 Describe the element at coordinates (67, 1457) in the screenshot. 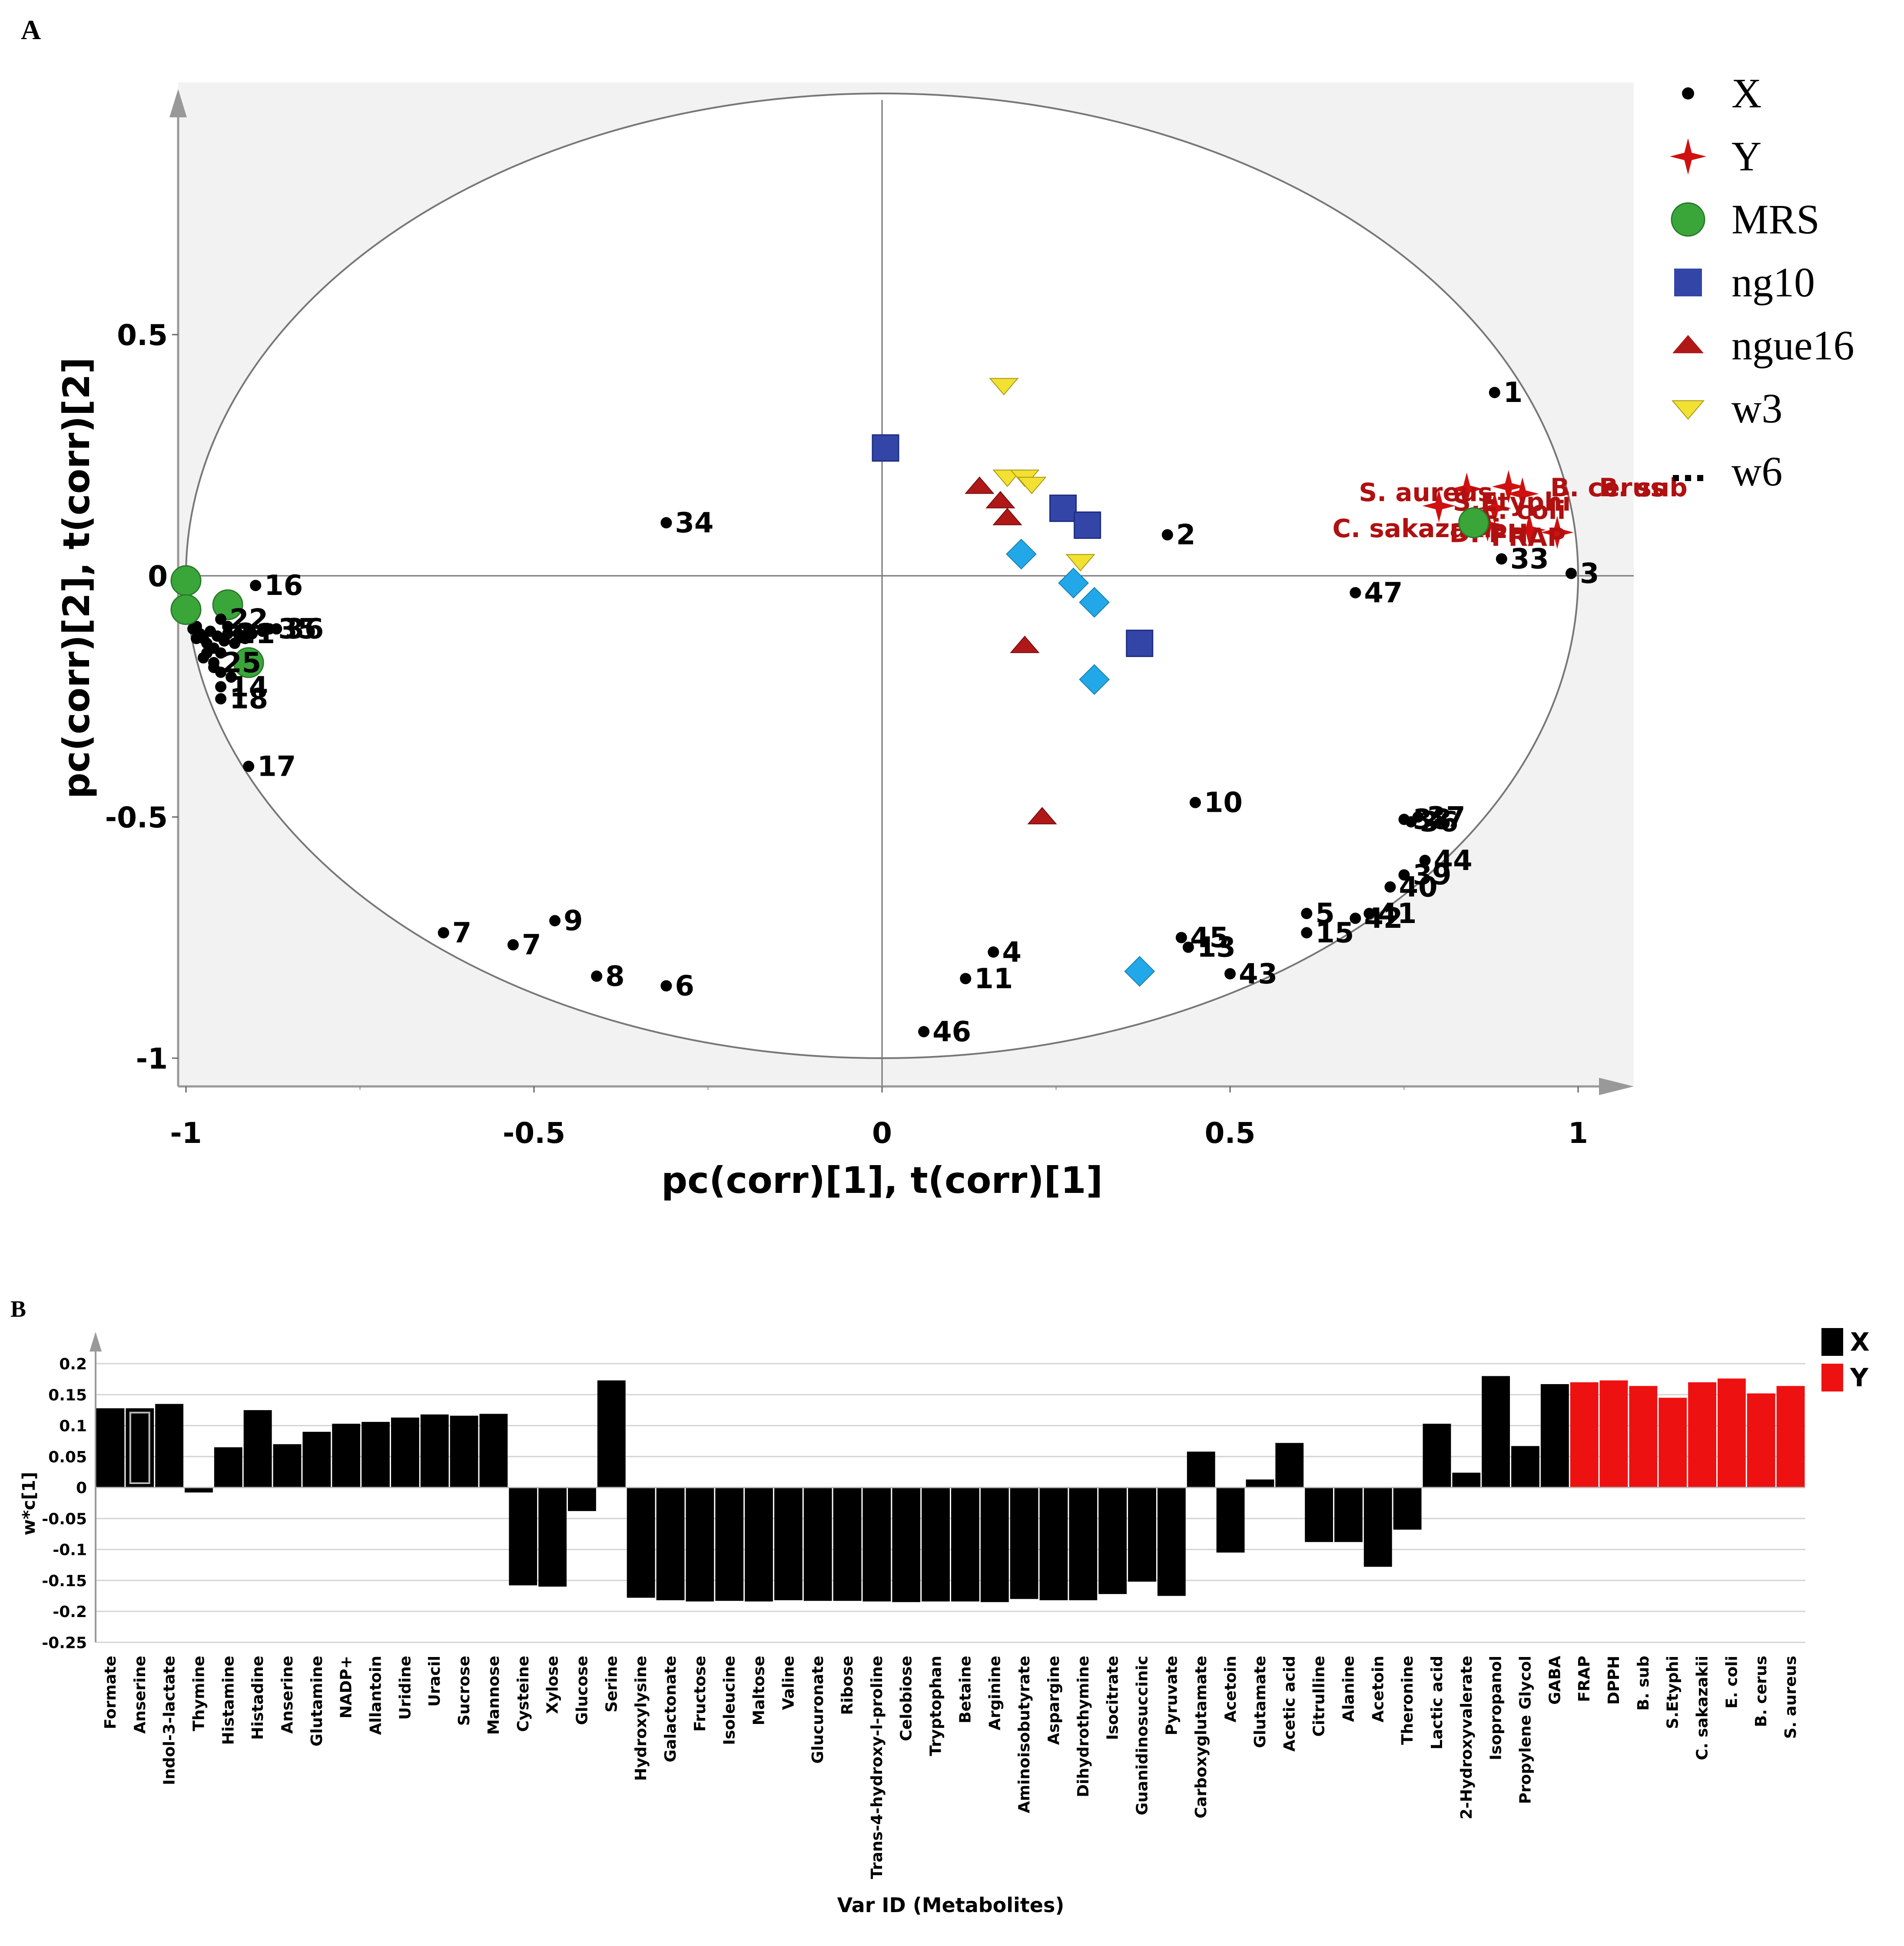

I see `bar-y-tick-label: 0.05` at that location.